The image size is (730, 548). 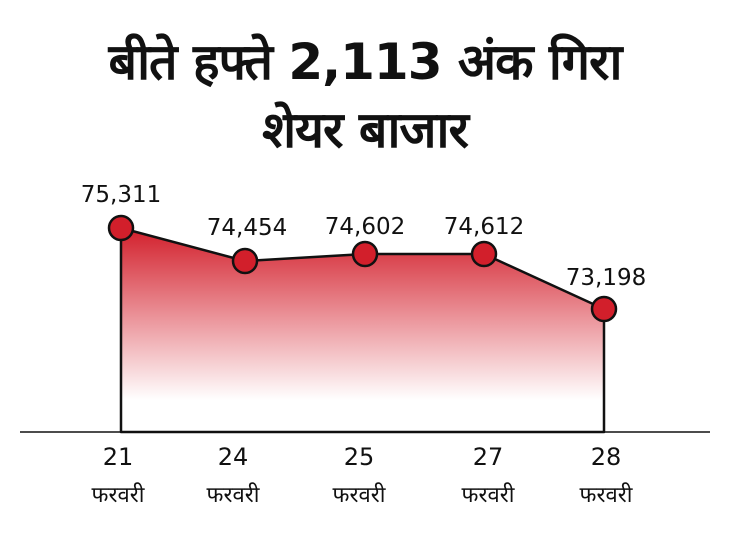 What do you see at coordinates (606, 457) in the screenshot?
I see `x-tick-day: 28` at bounding box center [606, 457].